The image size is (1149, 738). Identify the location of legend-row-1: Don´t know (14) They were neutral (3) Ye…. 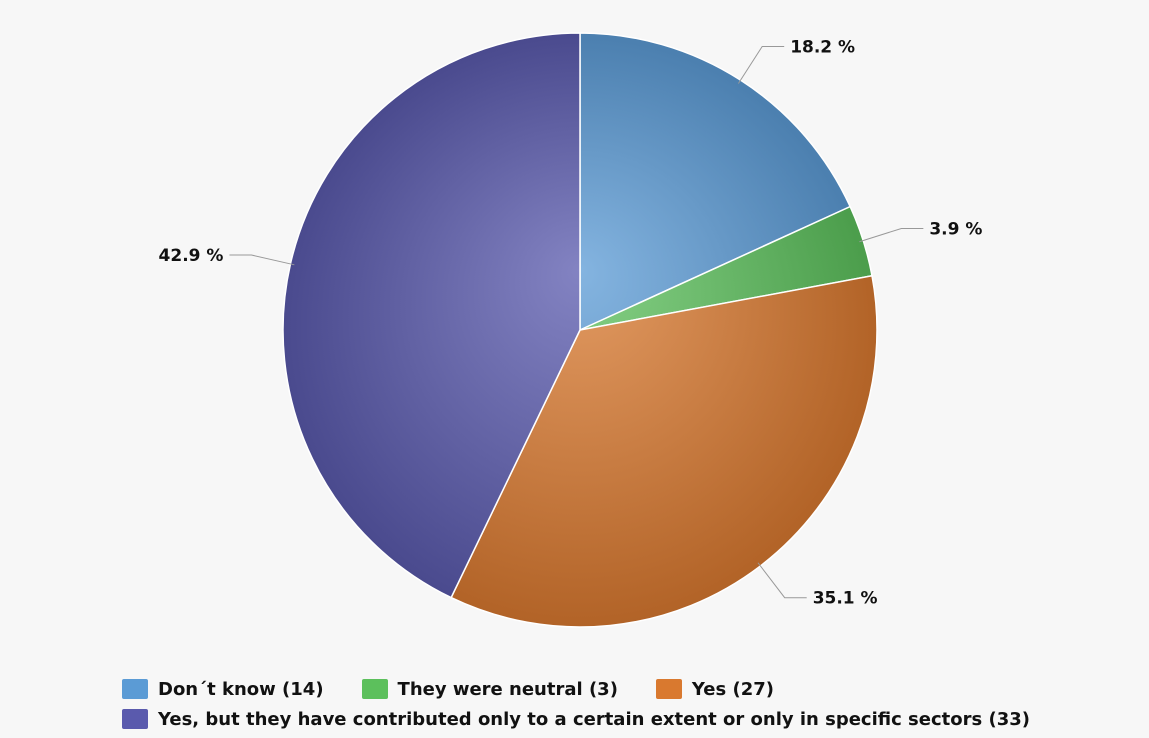
(595, 689).